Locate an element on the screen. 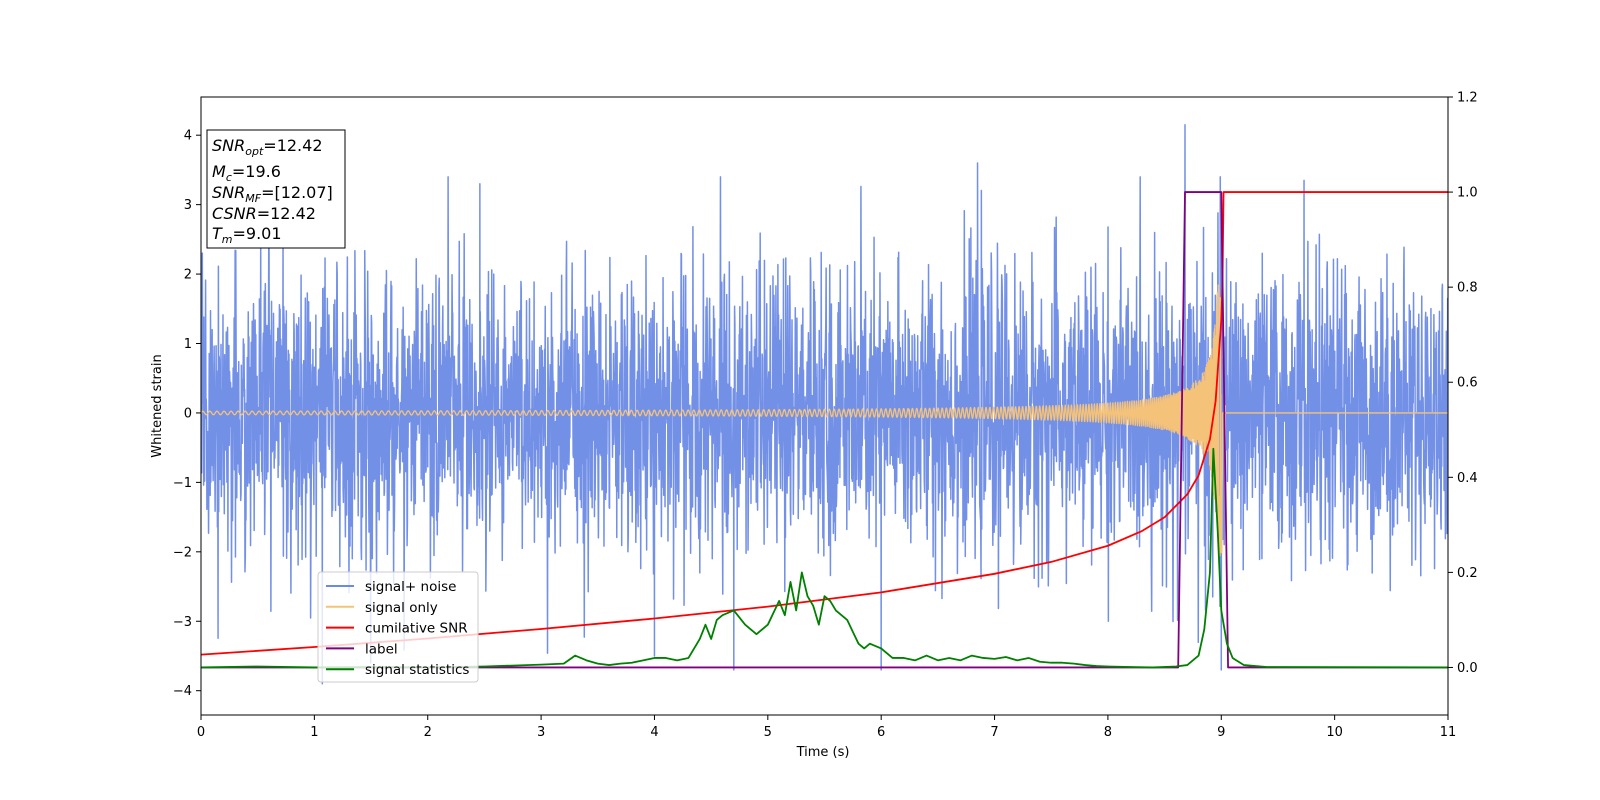  x-tick-label: 5 is located at coordinates (768, 732).